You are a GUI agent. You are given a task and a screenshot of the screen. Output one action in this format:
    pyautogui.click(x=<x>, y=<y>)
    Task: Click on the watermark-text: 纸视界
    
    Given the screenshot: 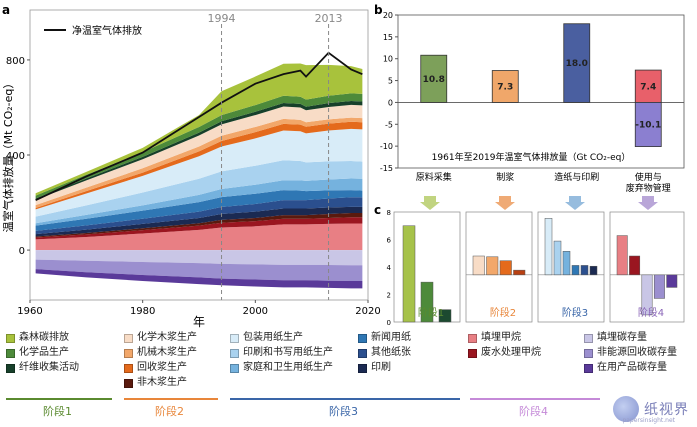 What is the action you would take?
    pyautogui.click(x=666, y=410)
    